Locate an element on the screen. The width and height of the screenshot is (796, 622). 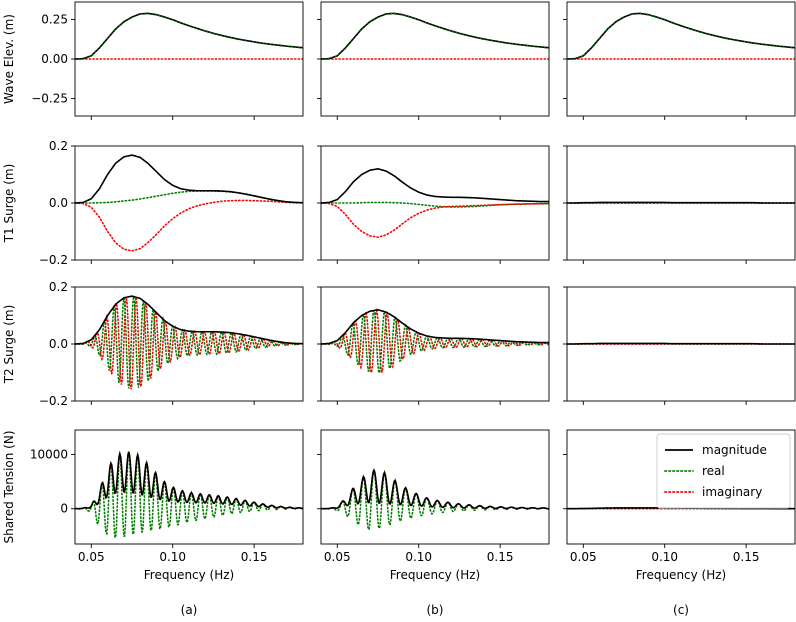
subfigure-label: (a) is located at coordinates (189, 610).